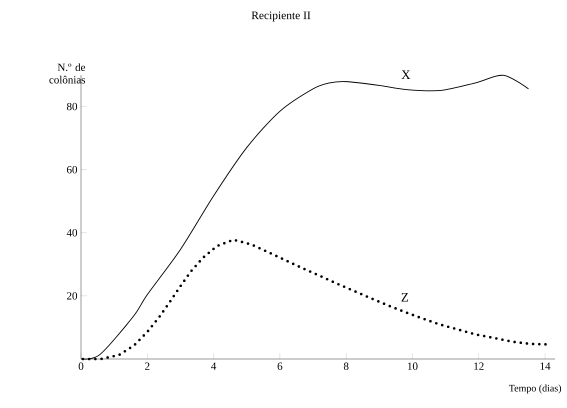  What do you see at coordinates (72, 170) in the screenshot?
I see `y-tick-label: 60` at bounding box center [72, 170].